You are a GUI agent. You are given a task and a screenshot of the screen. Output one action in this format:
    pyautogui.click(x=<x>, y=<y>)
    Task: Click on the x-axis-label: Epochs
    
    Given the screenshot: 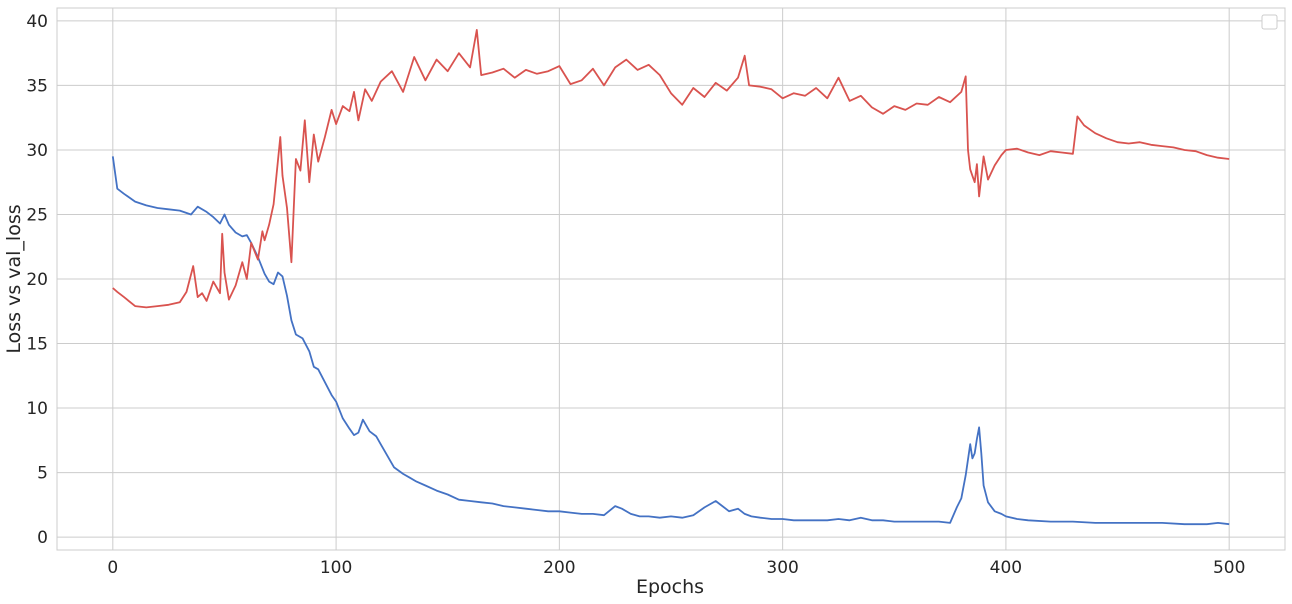 What is the action you would take?
    pyautogui.click(x=670, y=587)
    